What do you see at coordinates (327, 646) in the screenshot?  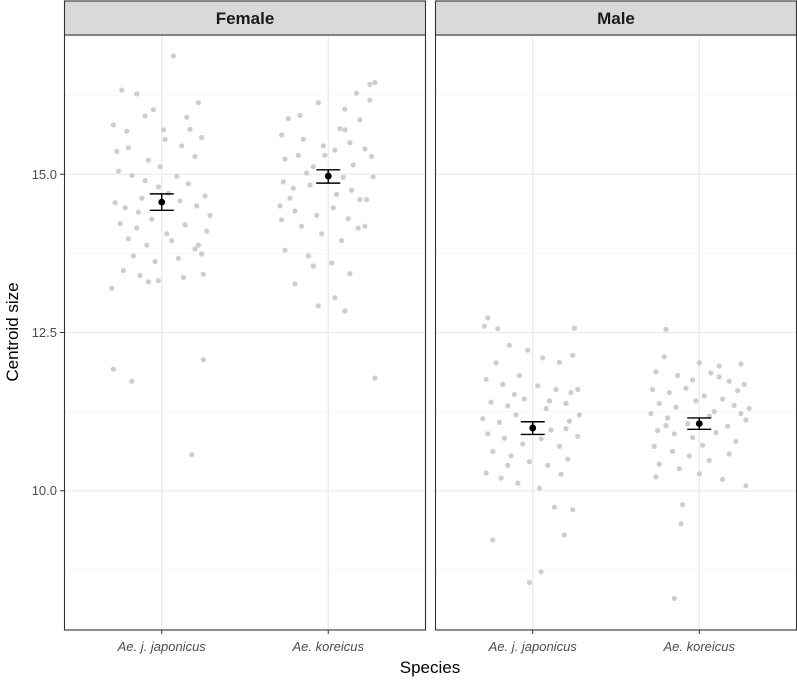 I see `x-tick-label: Ae. koreicus` at bounding box center [327, 646].